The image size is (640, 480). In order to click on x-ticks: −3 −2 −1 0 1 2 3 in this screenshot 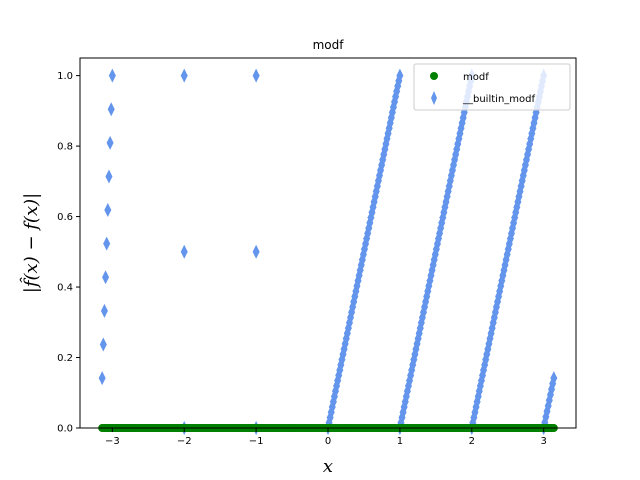, I will do `click(326, 437)`.